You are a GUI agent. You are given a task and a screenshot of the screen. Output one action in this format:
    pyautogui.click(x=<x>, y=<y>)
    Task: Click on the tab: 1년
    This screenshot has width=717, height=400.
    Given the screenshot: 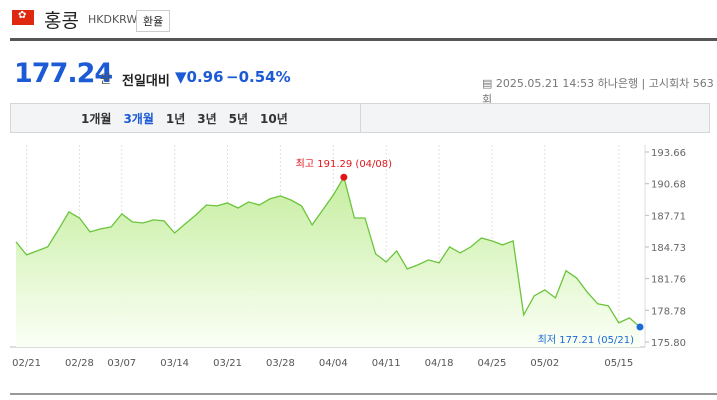 What is the action you would take?
    pyautogui.click(x=175, y=118)
    